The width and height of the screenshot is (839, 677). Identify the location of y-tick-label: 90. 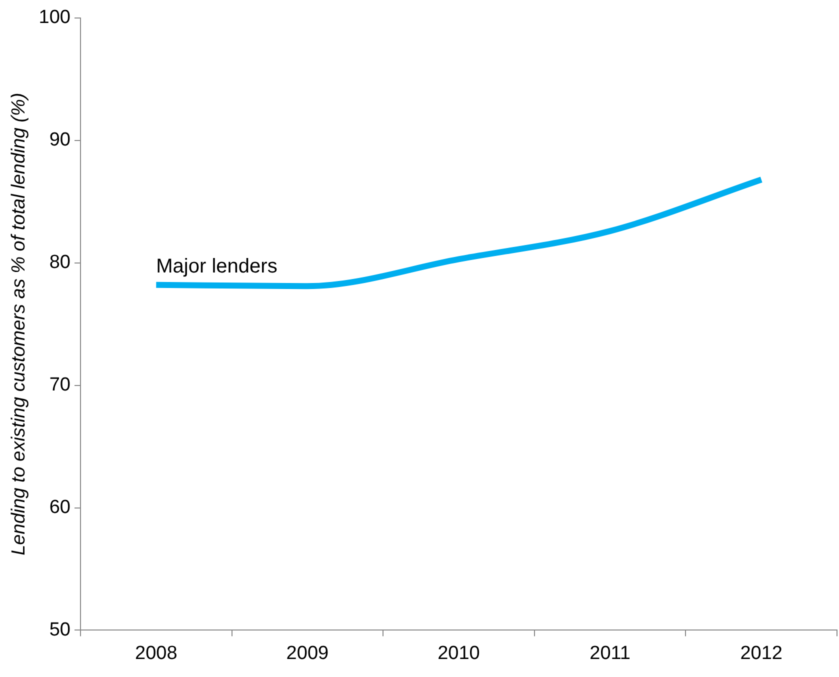
(59, 140).